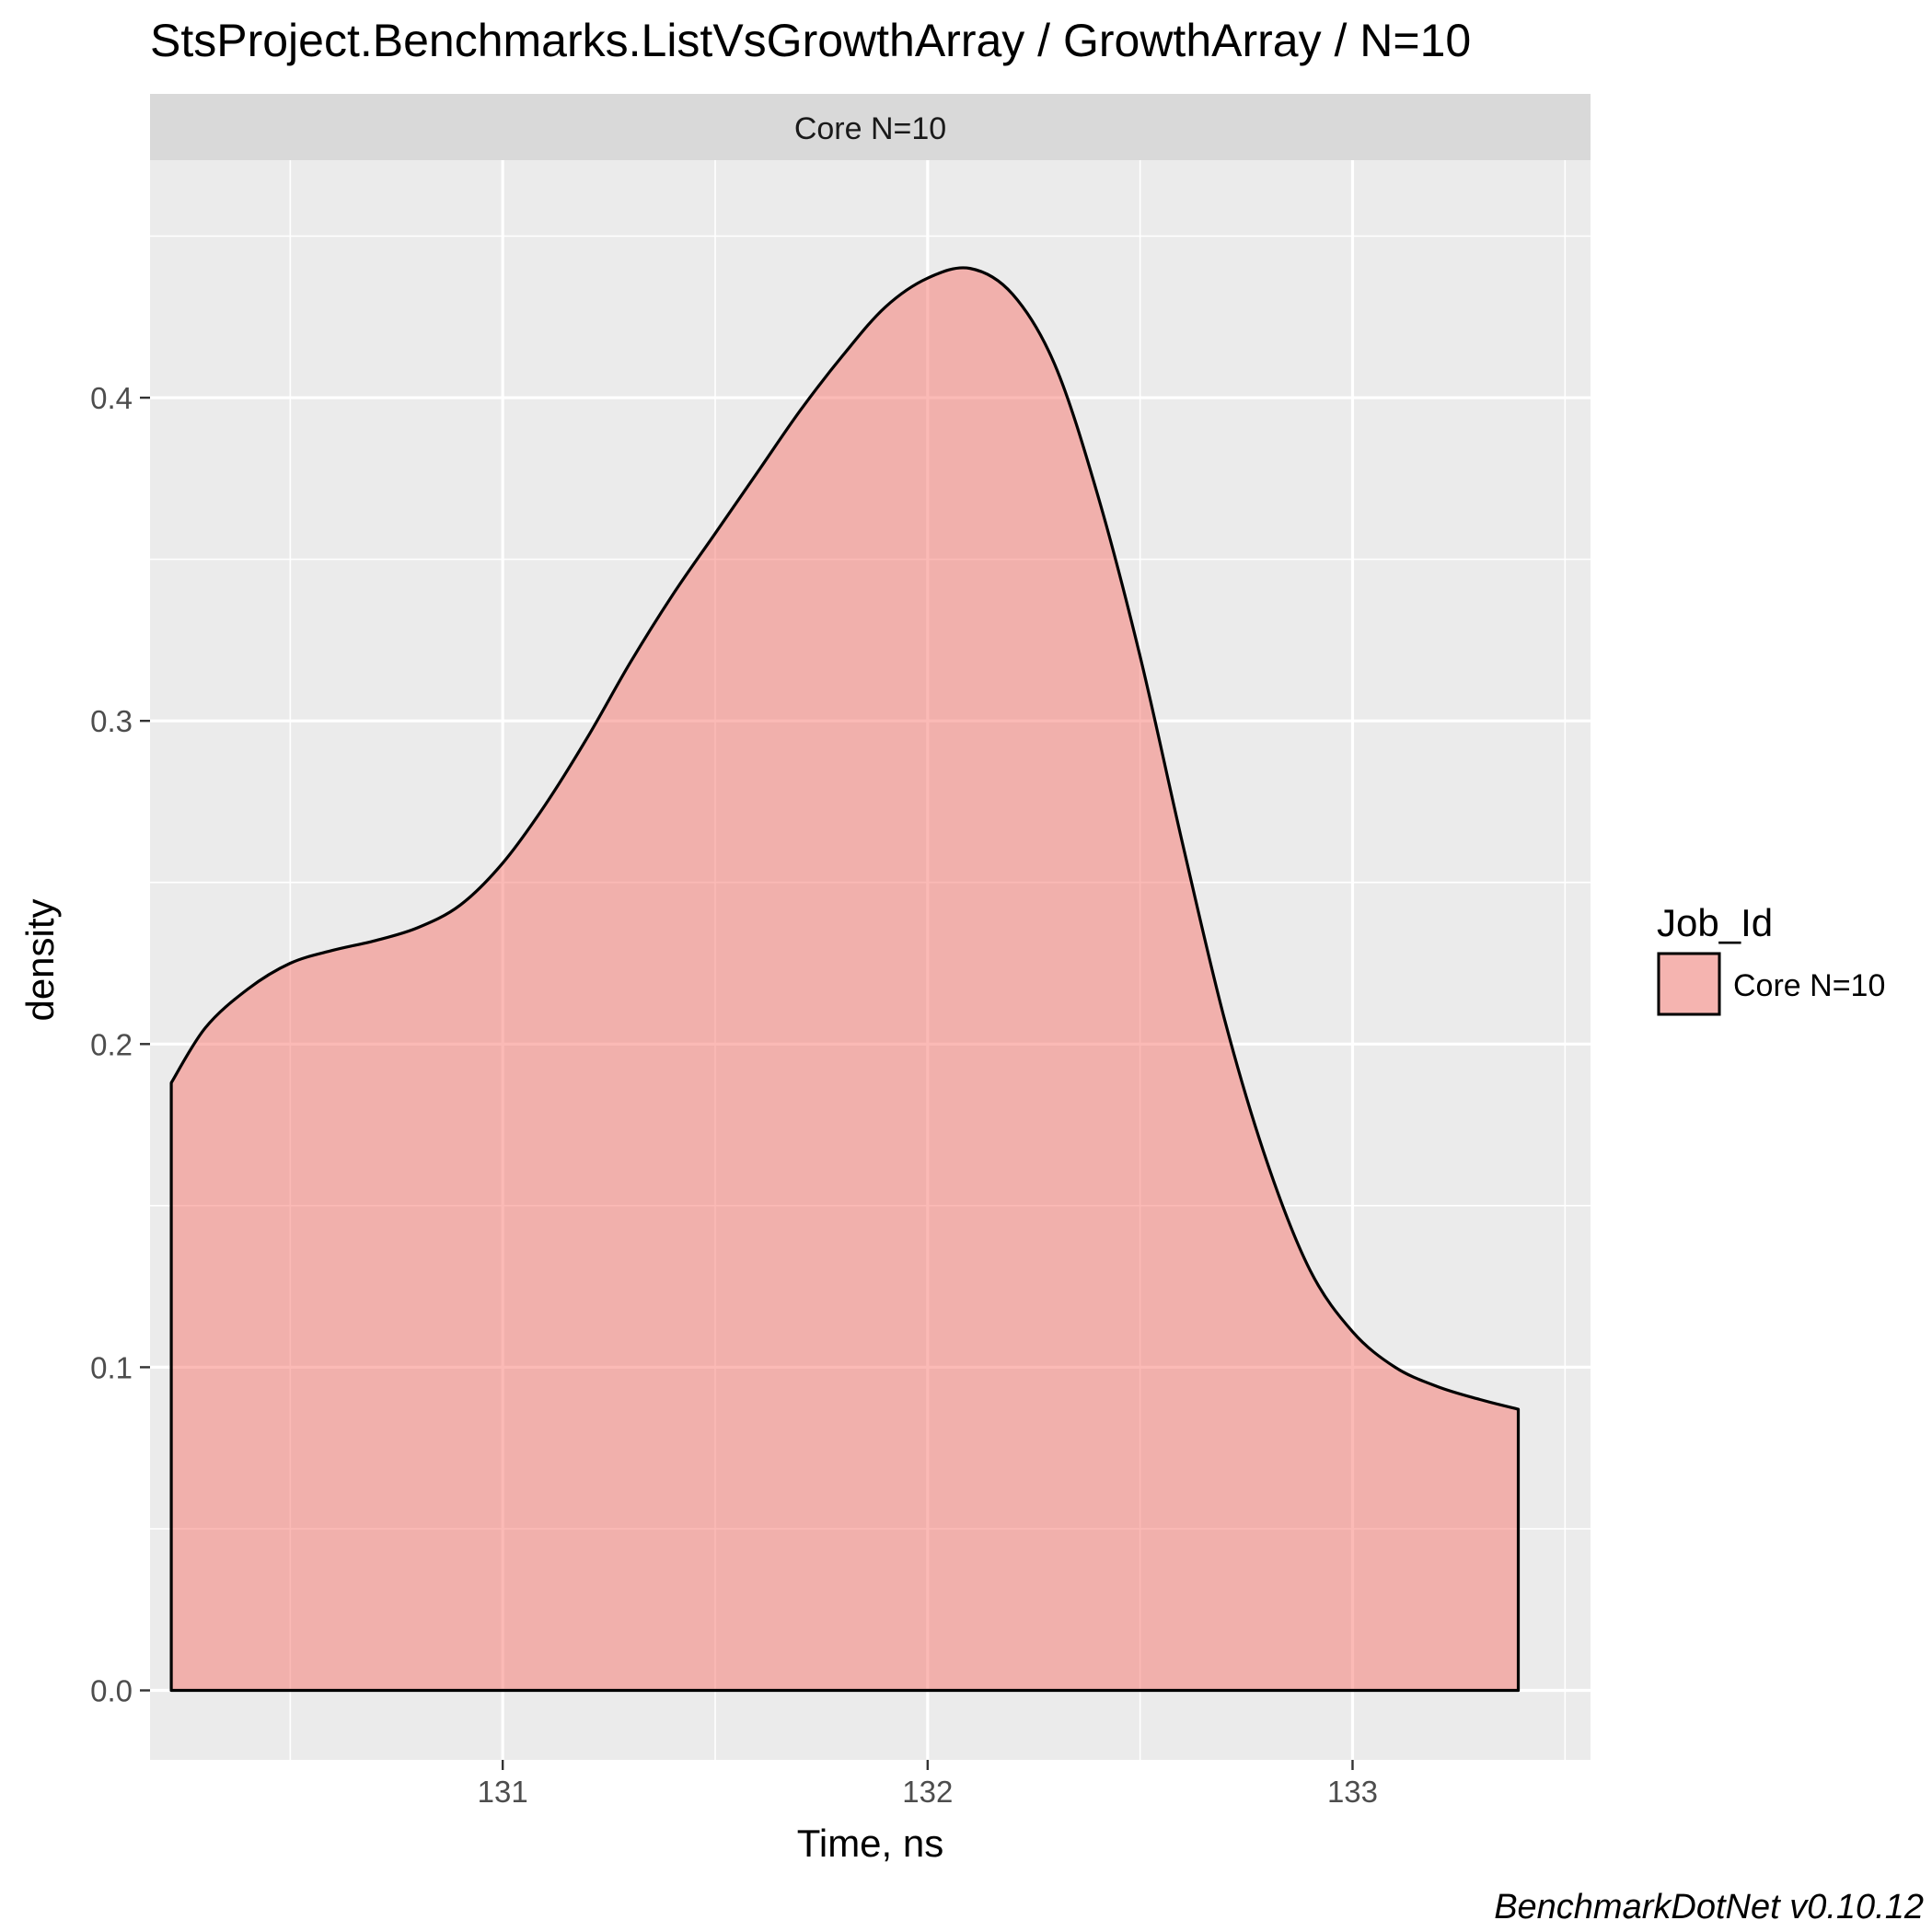 The height and width of the screenshot is (1932, 1932). I want to click on facet-strip-label: Core N=10, so click(870, 129).